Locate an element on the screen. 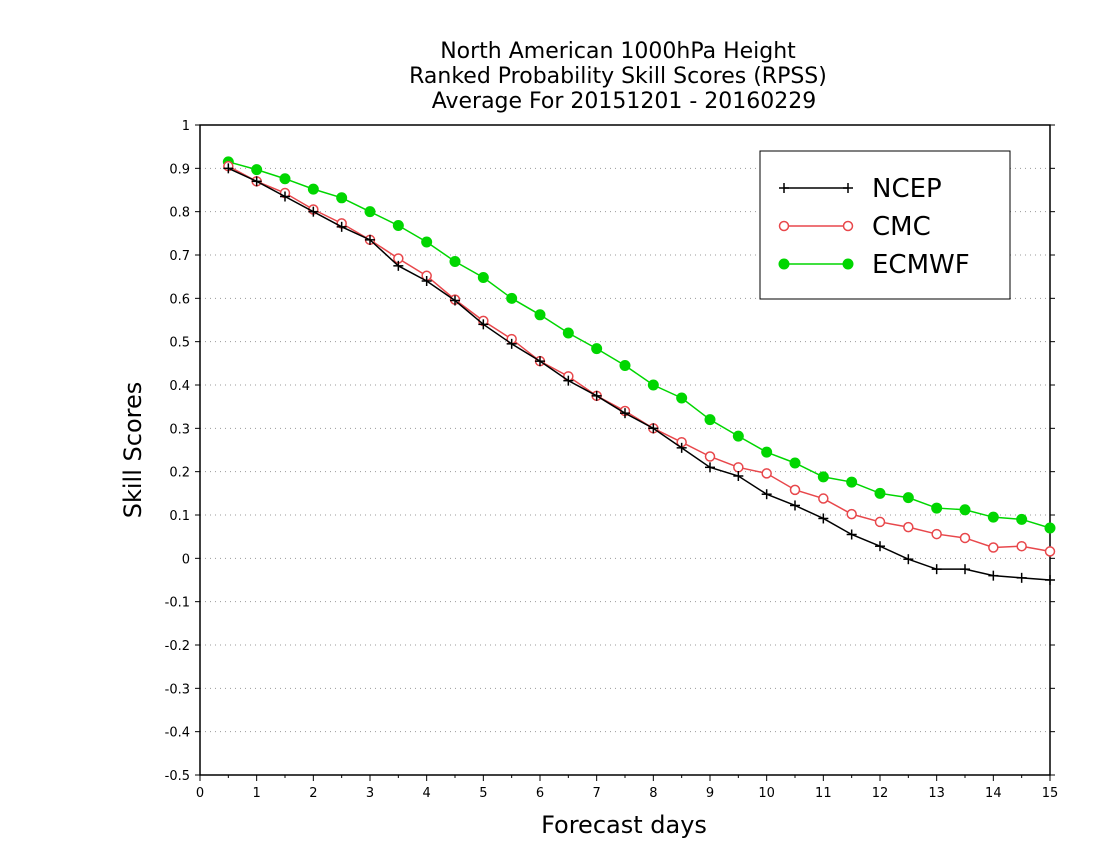 This screenshot has height=850, width=1100. chart-title-line-2: Ranked Probability Skill Scores (RPSS) is located at coordinates (618, 76).